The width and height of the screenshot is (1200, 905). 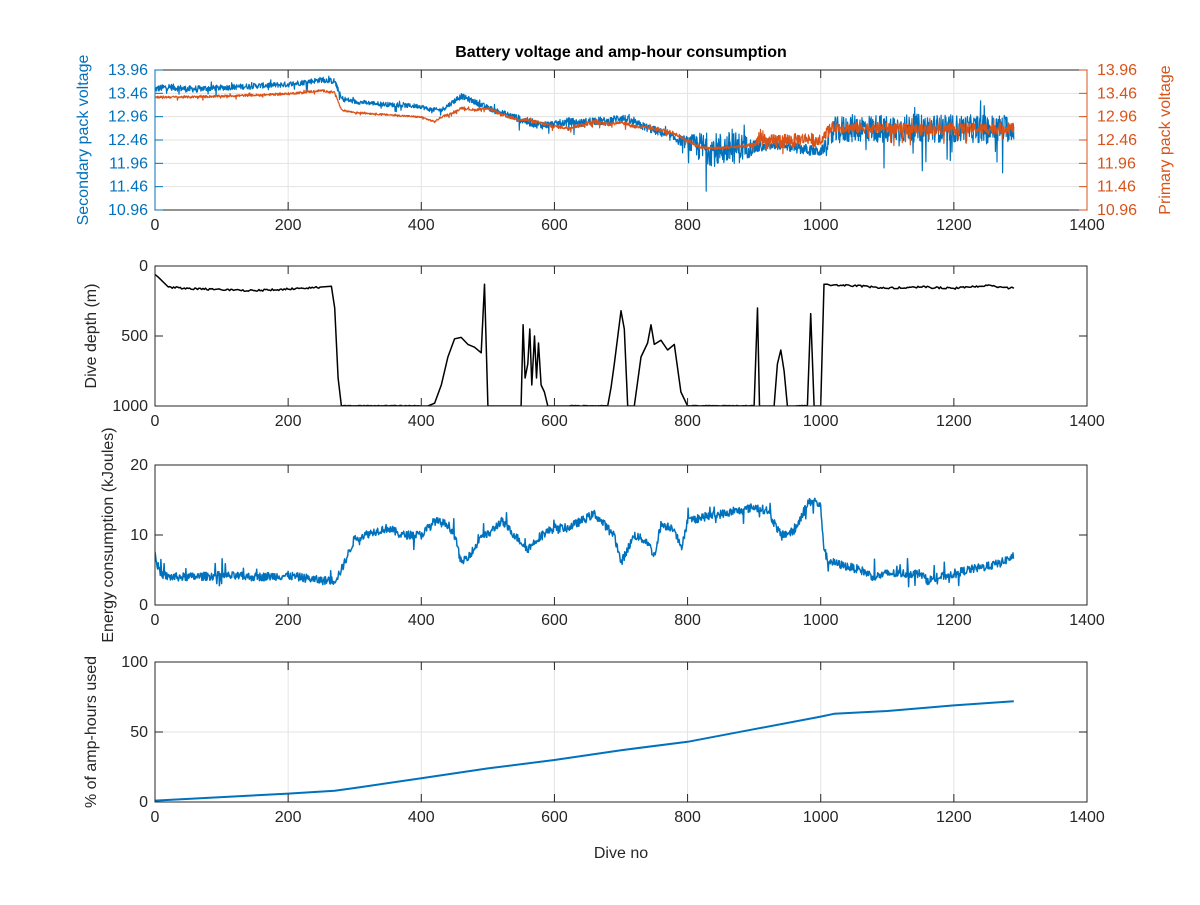 What do you see at coordinates (128, 93) in the screenshot?
I see `y-tick-label: 13.46` at bounding box center [128, 93].